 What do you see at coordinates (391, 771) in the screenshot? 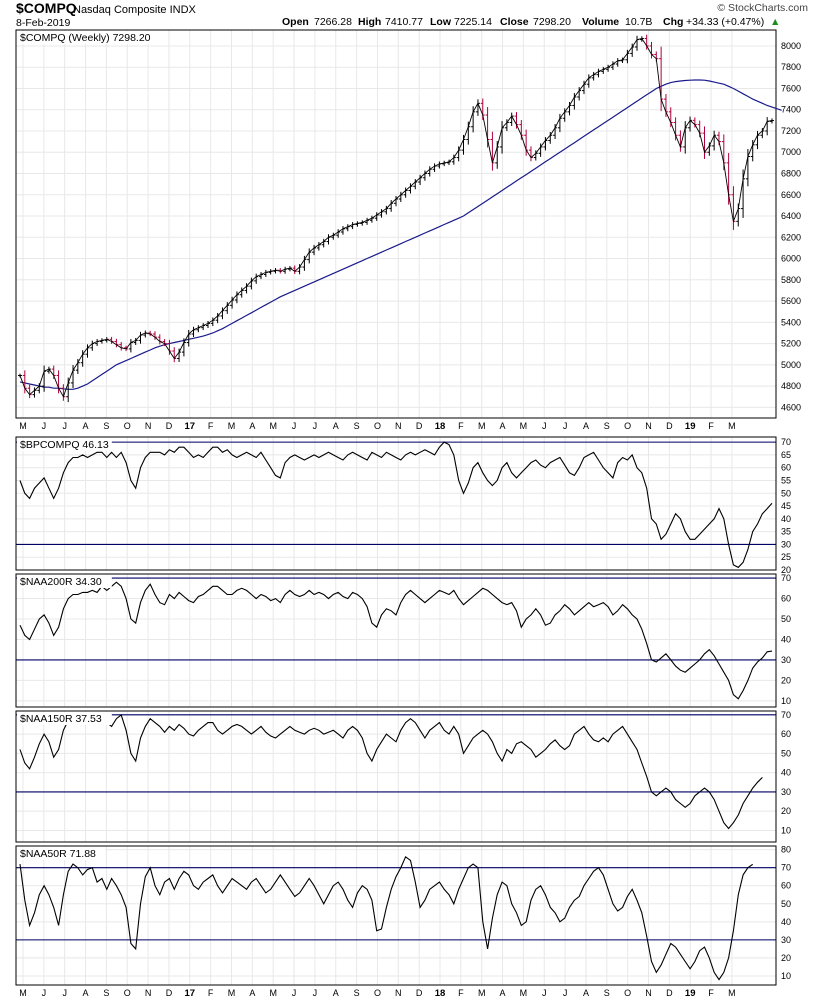
I see `indicator-line` at bounding box center [391, 771].